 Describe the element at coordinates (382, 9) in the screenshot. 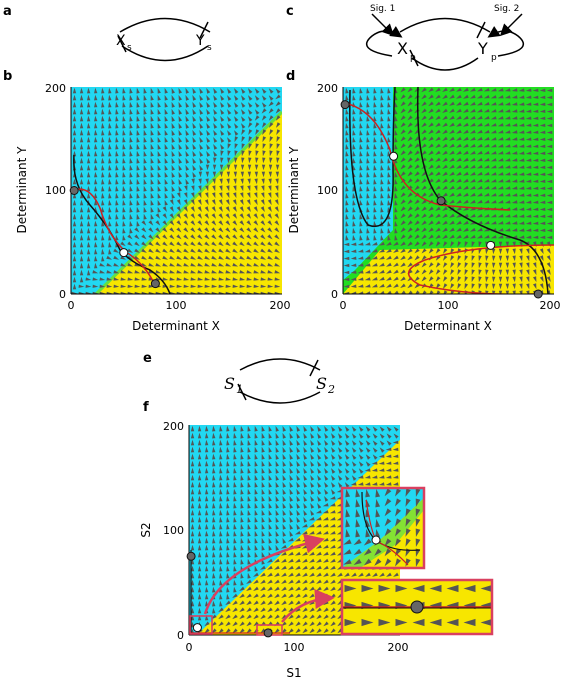

I see `signal-1-label: Sig. 1` at that location.